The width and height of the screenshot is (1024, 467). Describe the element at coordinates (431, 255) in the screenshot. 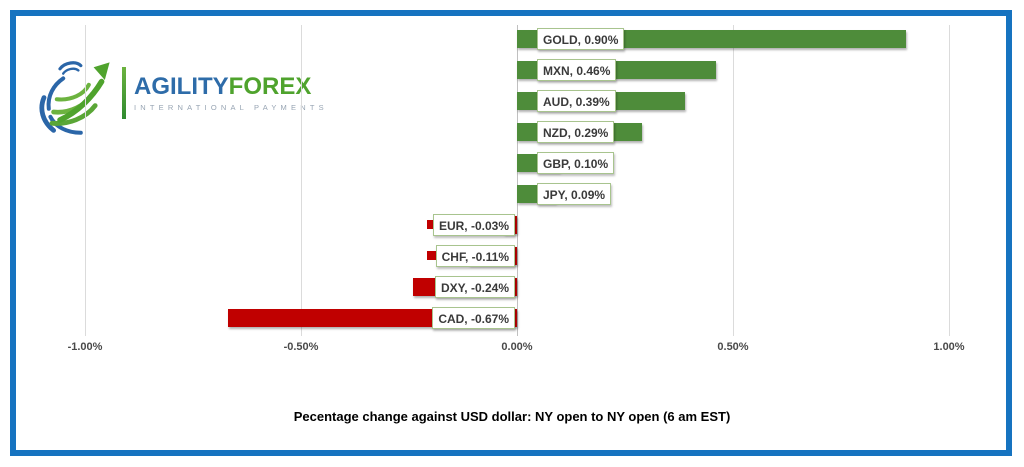

I see `legend-key-CHF` at that location.